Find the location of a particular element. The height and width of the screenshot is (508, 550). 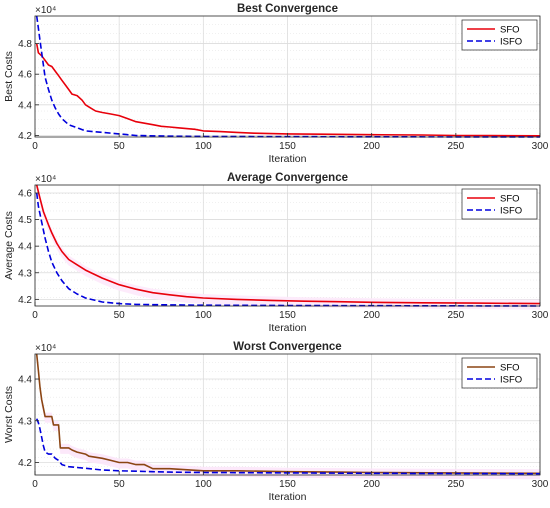

y-tick-label: 4.5 is located at coordinates (25, 220).